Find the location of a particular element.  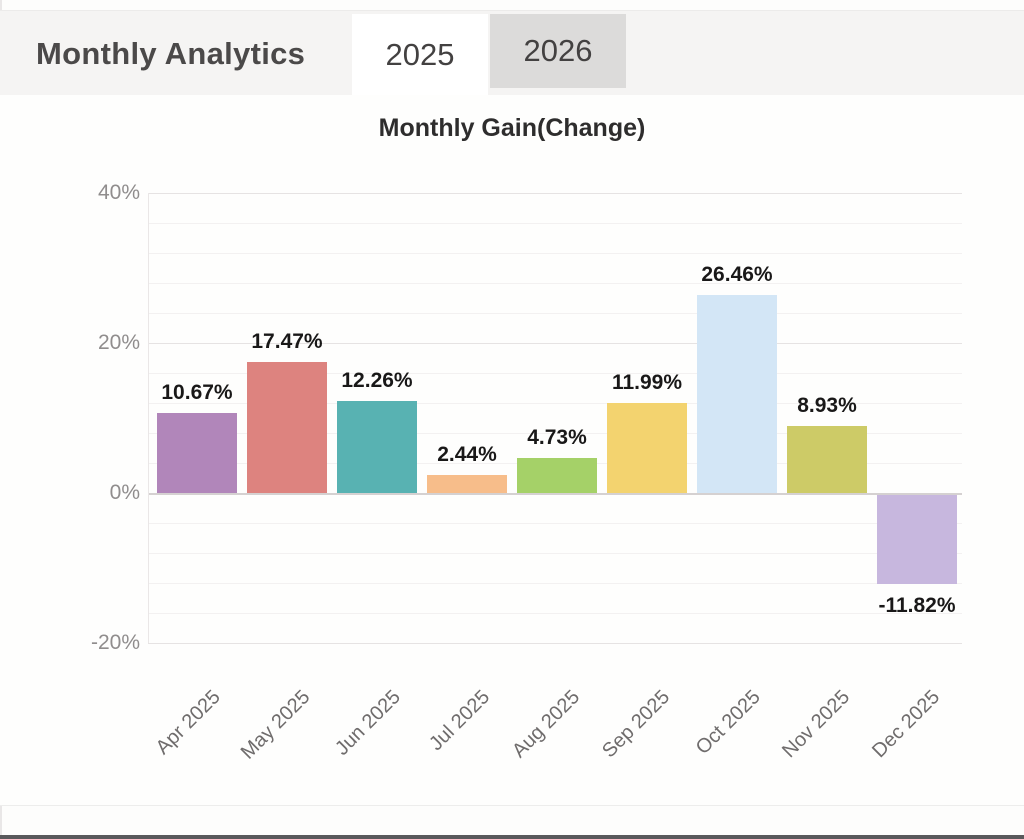

bar-sep-2025 is located at coordinates (647, 448).